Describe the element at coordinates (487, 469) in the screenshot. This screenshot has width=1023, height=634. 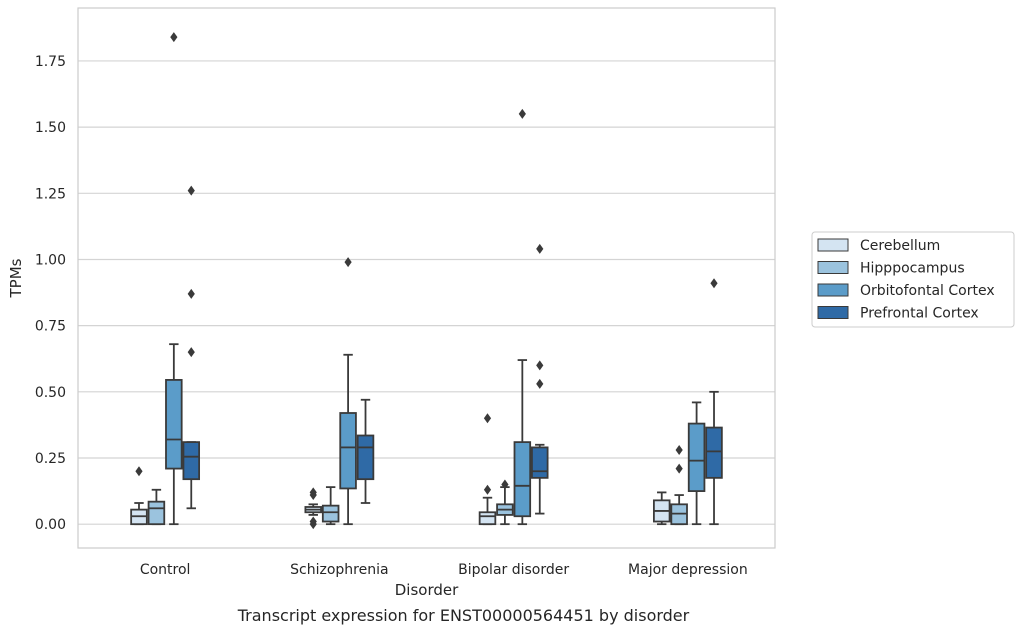
I see `box-cerebellum-bipolar-disorder` at that location.